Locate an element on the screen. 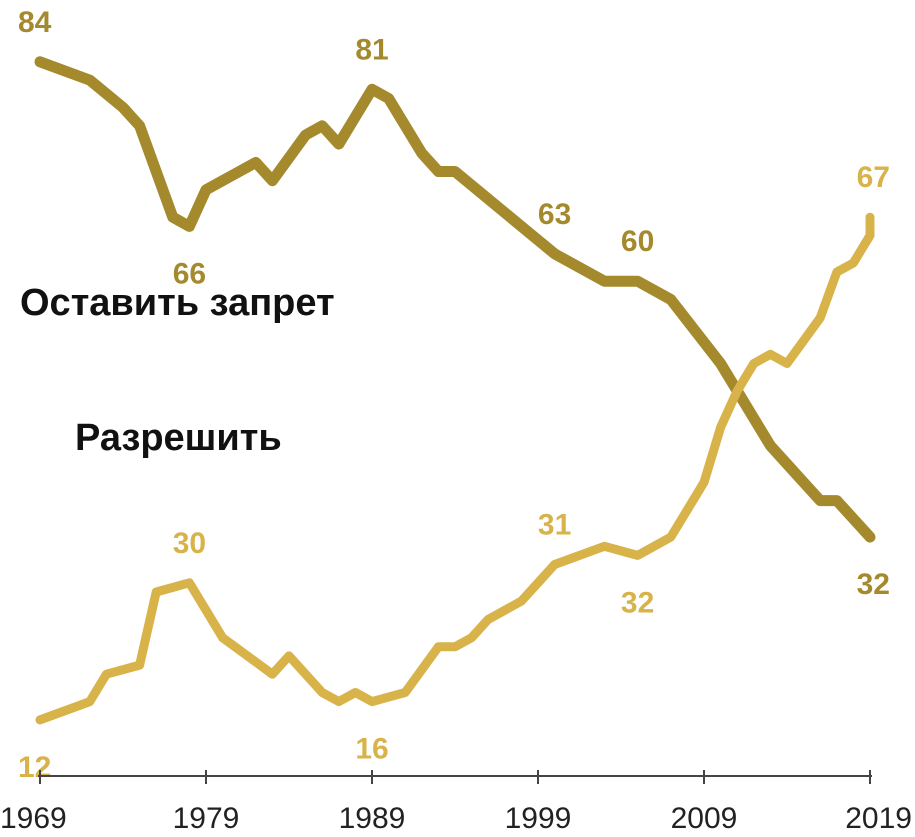  data-label-keep: 60 is located at coordinates (637, 241).